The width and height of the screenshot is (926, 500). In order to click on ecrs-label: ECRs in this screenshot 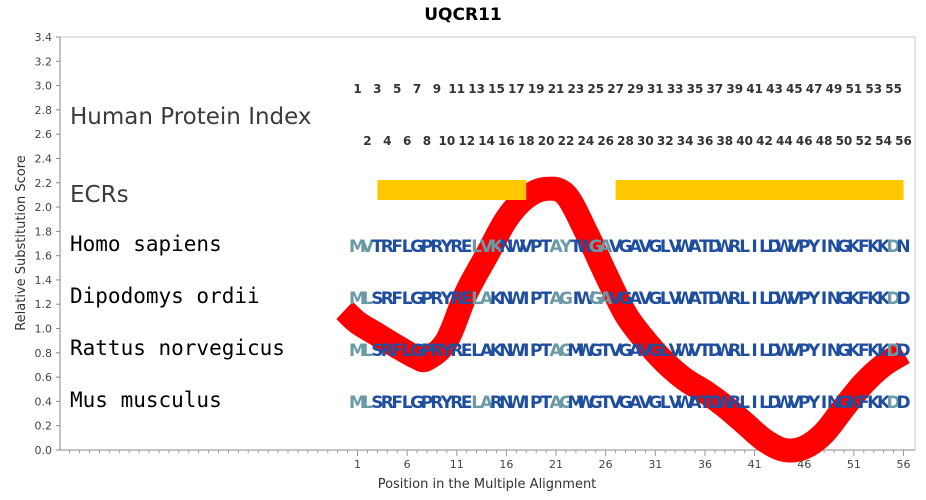, I will do `click(99, 195)`.